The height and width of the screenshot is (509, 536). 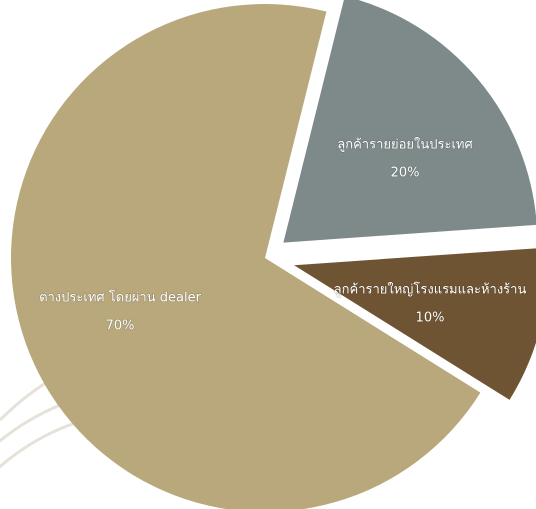 What do you see at coordinates (120, 326) in the screenshot?
I see `slice-value-label: 70%` at bounding box center [120, 326].